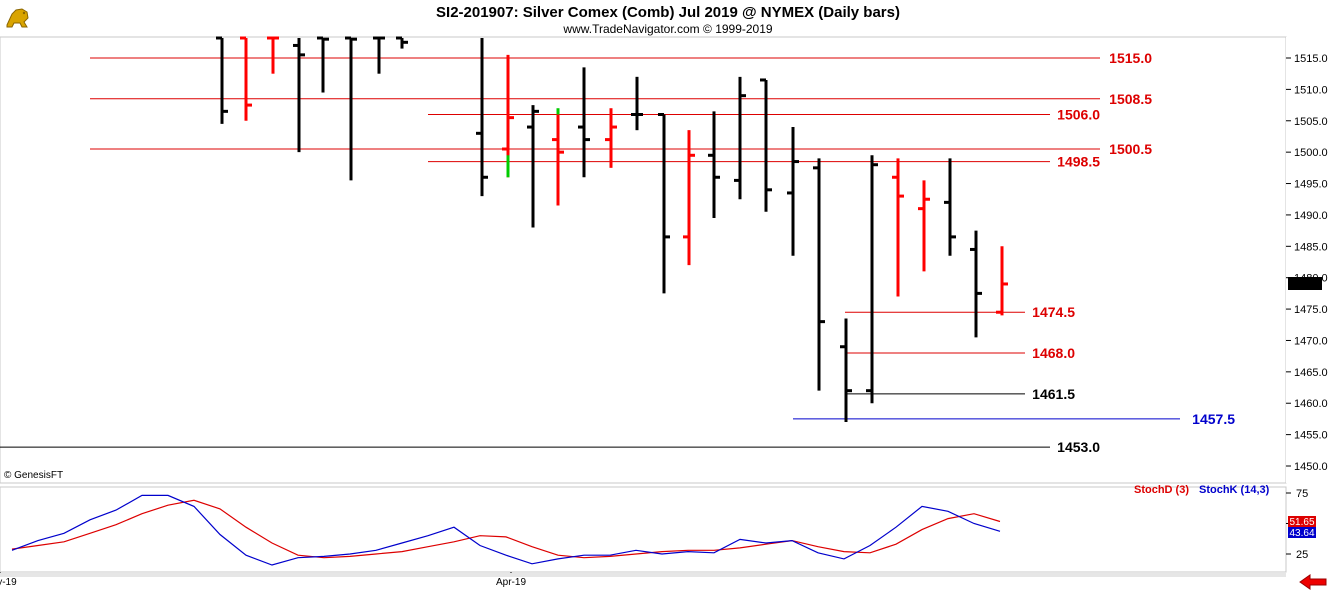 This screenshot has height=591, width=1336. I want to click on stoch-tick-label: 75, so click(1302, 494).